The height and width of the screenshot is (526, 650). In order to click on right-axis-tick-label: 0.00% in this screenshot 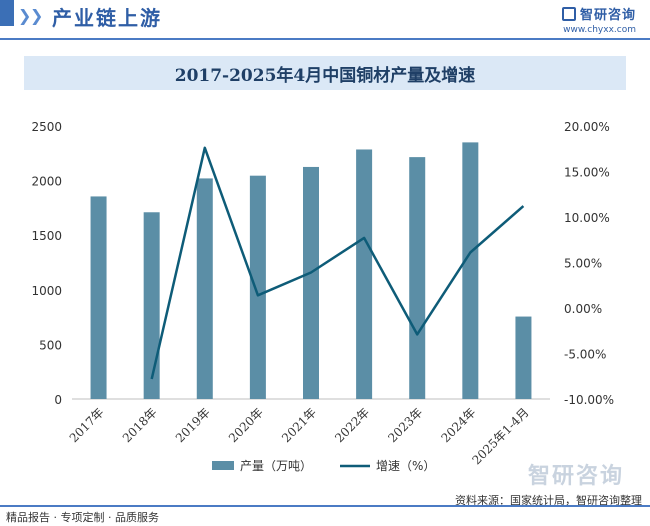, I will do `click(583, 309)`.